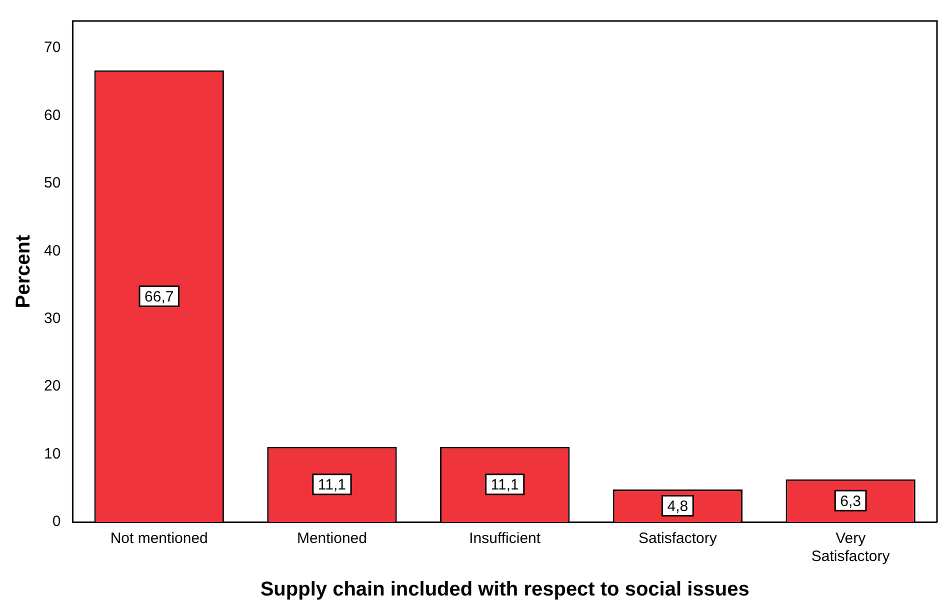 The width and height of the screenshot is (947, 614). I want to click on data-label: 4,8, so click(677, 506).